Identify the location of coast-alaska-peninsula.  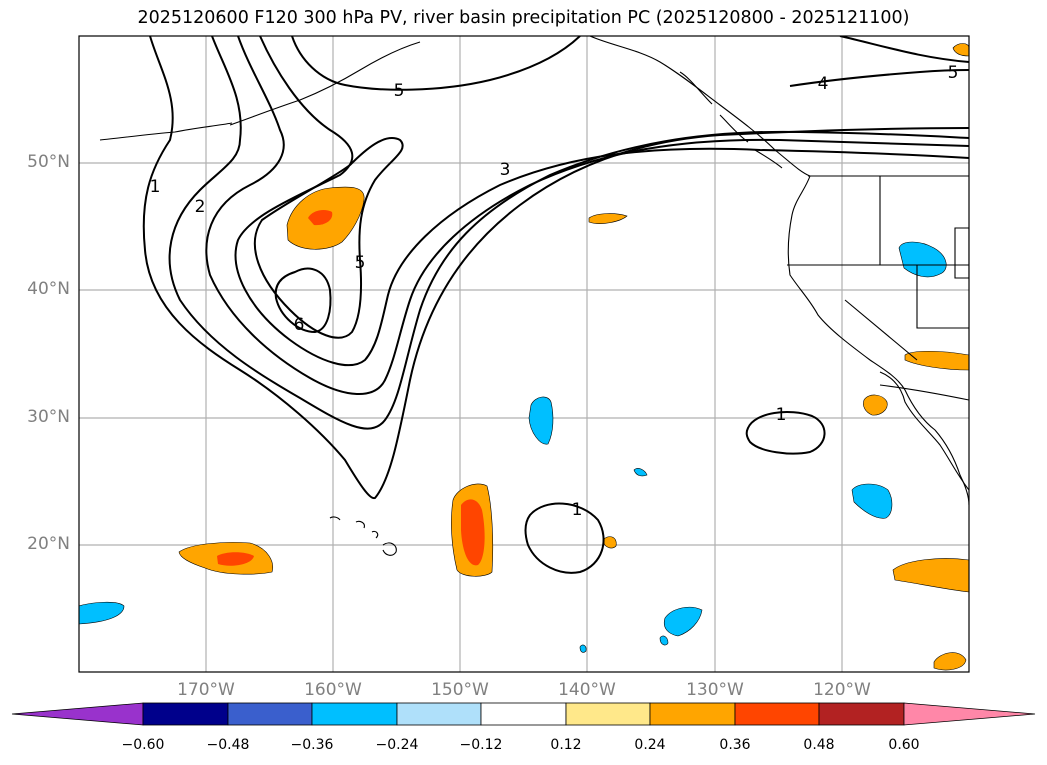
(325, 83).